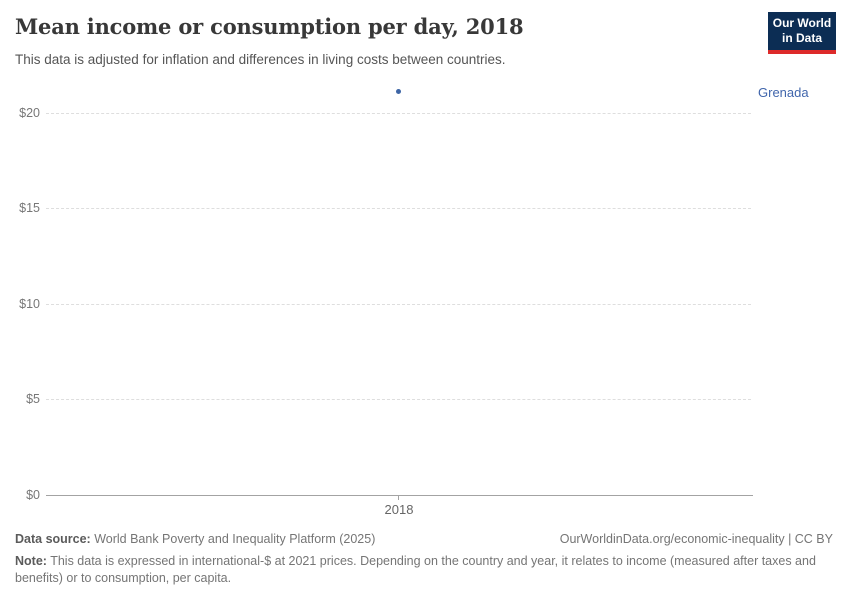 This screenshot has width=850, height=600. Describe the element at coordinates (385, 113) in the screenshot. I see `gridline-20: $20` at that location.